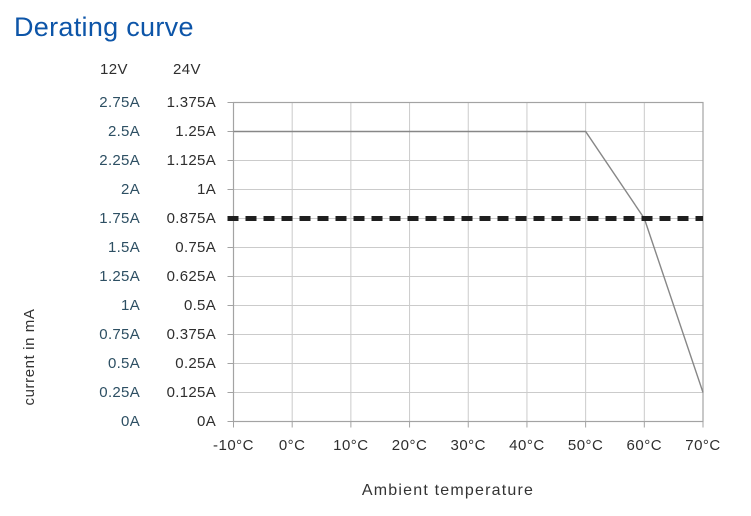 Image resolution: width=751 pixels, height=516 pixels. I want to click on y-tick-label-24v: 0.375A, so click(191, 334).